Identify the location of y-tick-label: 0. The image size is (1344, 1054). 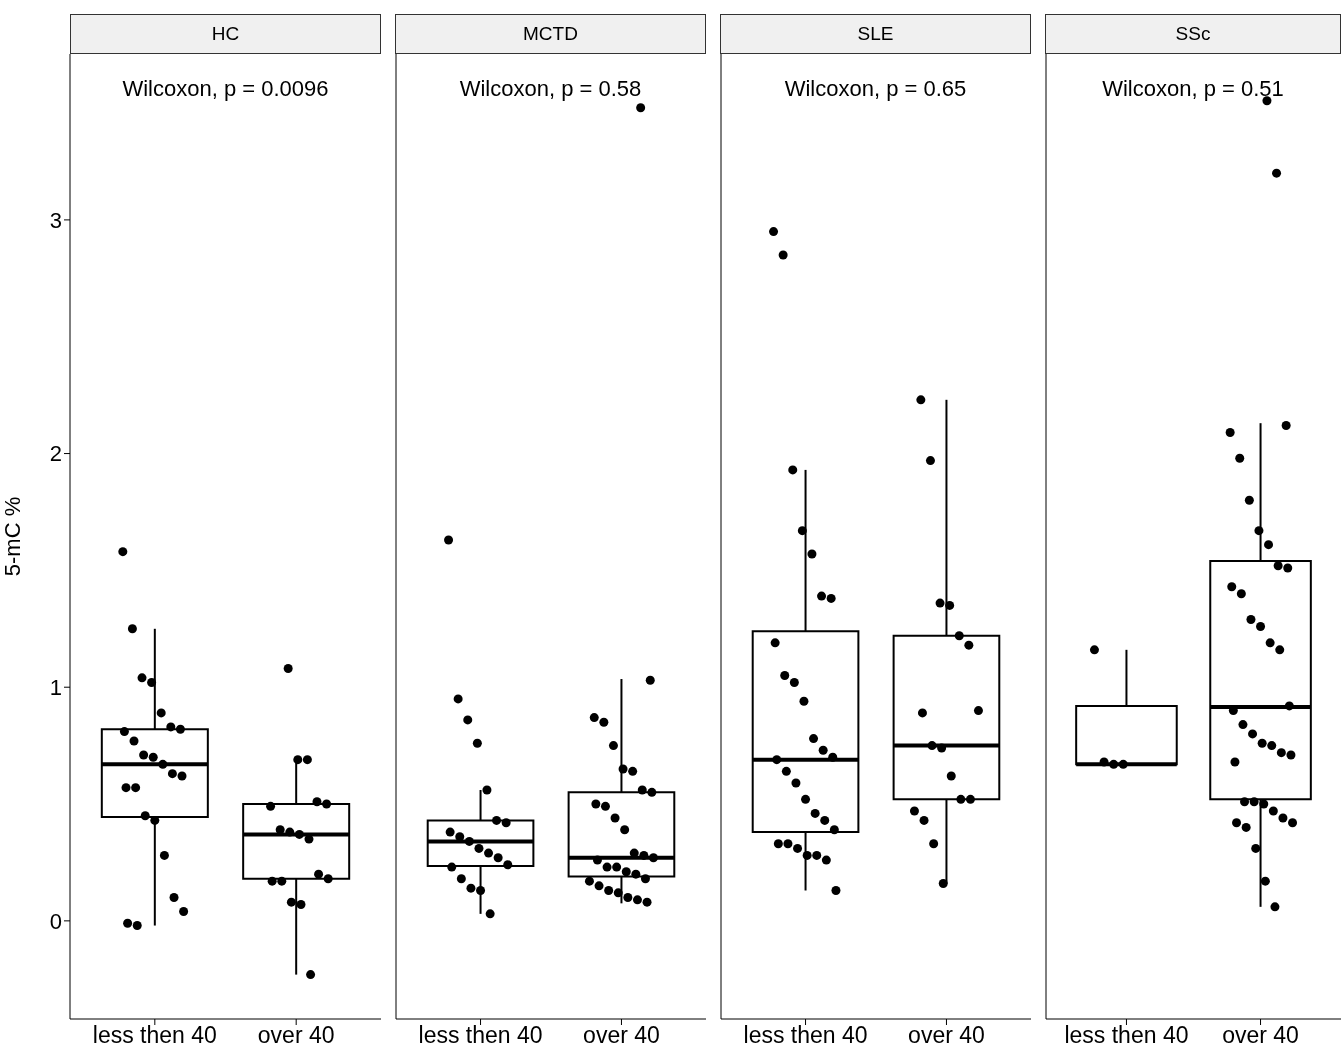
(55, 921).